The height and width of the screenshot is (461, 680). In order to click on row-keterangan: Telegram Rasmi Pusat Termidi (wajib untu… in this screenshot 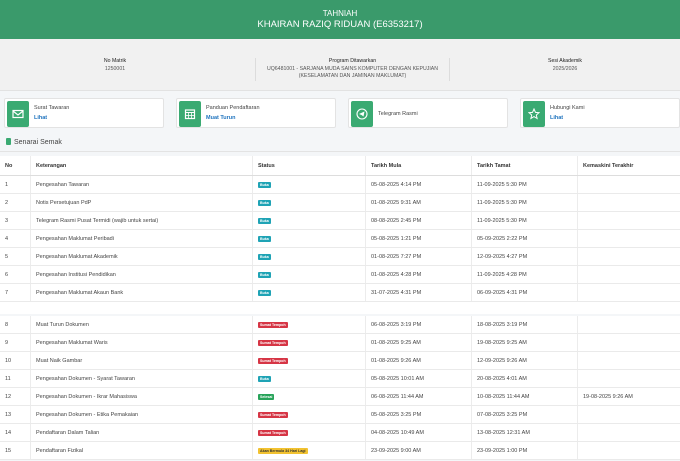, I will do `click(141, 220)`.